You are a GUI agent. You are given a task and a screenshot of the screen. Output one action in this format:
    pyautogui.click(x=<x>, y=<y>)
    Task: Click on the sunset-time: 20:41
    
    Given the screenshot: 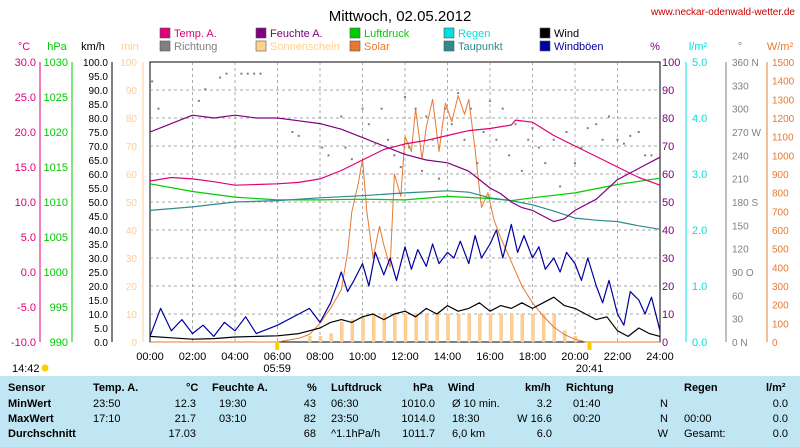 What is the action you would take?
    pyautogui.click(x=590, y=369)
    